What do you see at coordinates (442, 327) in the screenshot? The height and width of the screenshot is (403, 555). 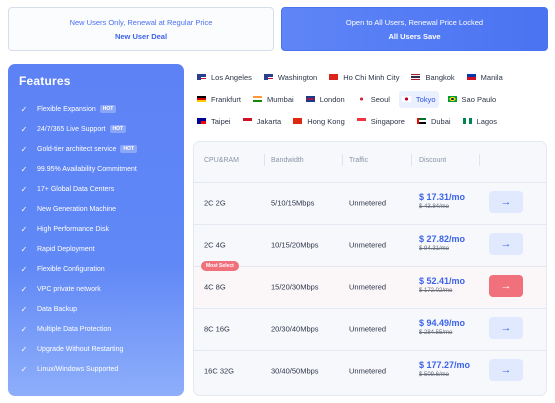 I see `plan-price: $ 94.49/mo $ 284.55/mo` at bounding box center [442, 327].